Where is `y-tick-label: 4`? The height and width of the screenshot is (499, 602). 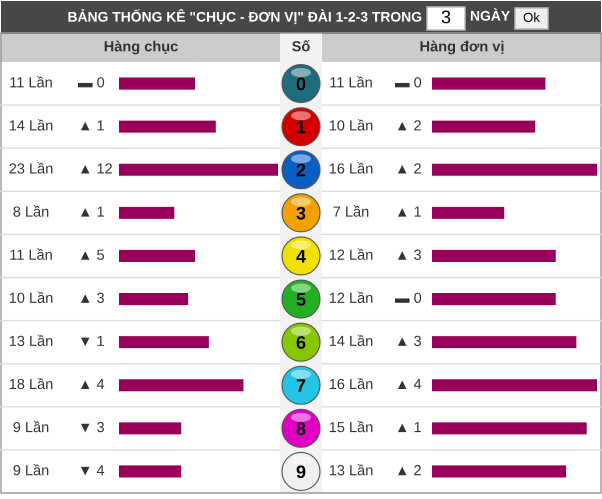
y-tick-label: 4 is located at coordinates (301, 256).